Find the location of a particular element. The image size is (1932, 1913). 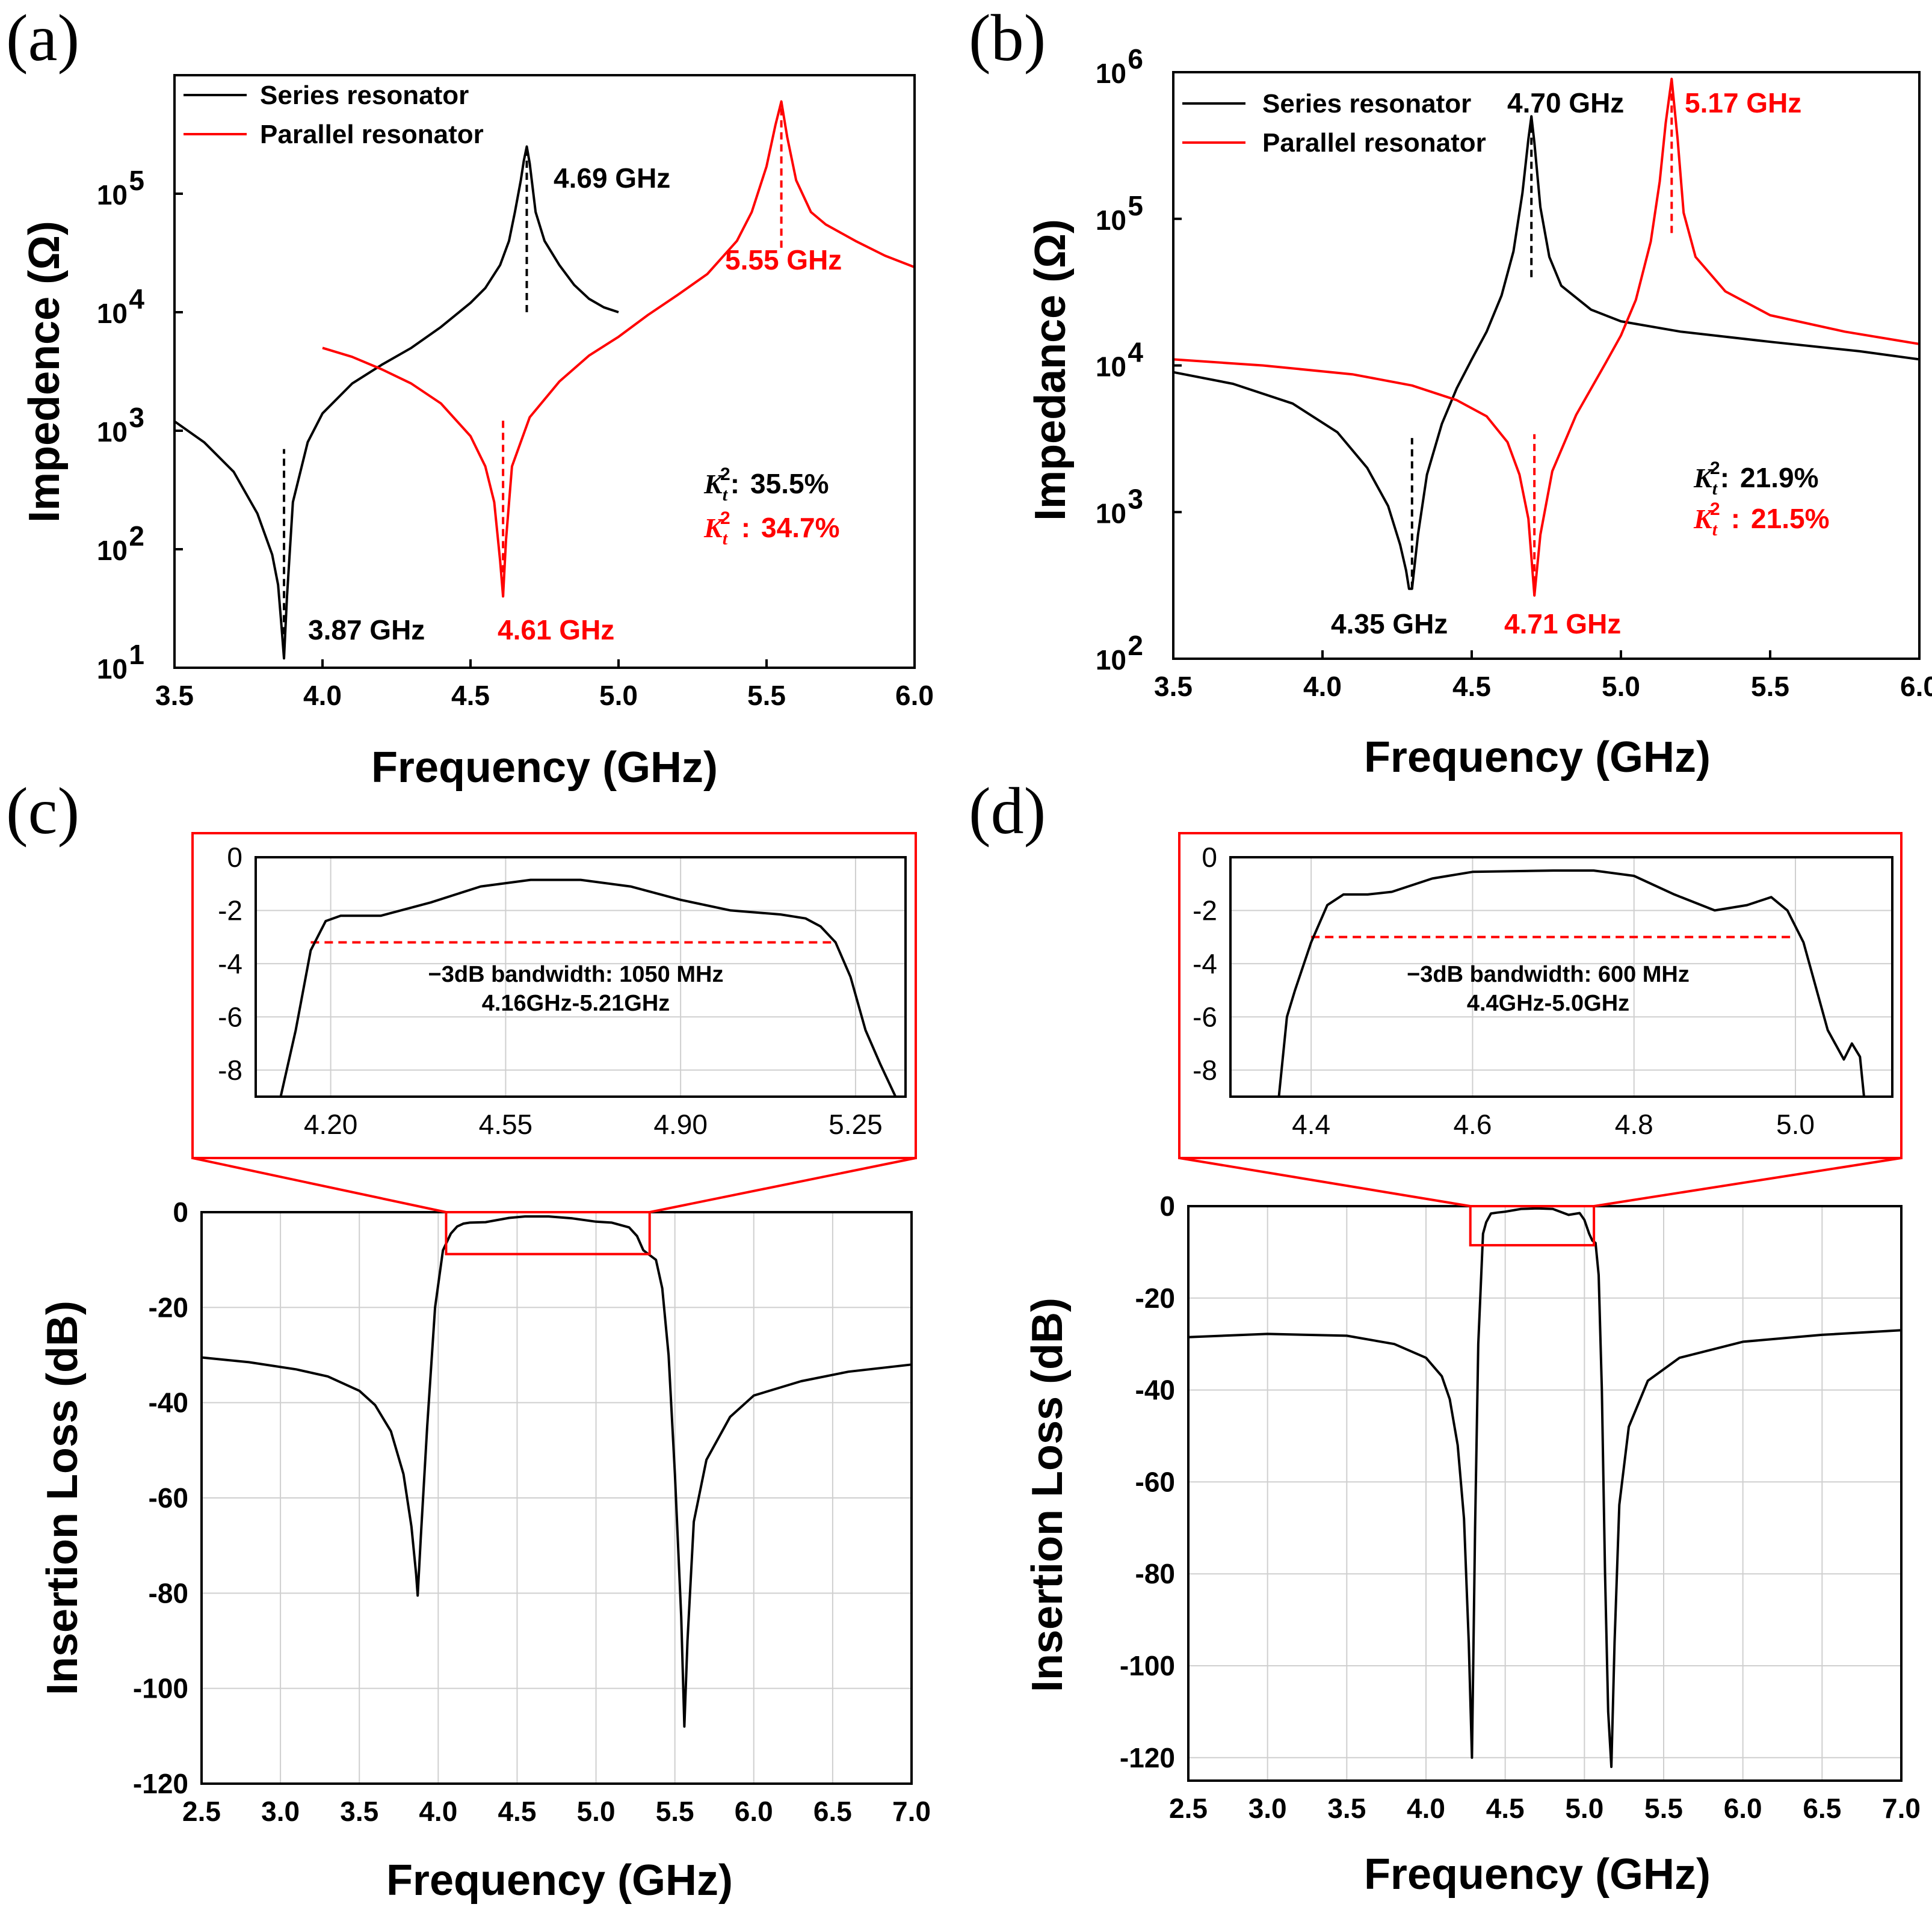

c-inset-x-tick-label: 4.20 is located at coordinates (331, 1124).